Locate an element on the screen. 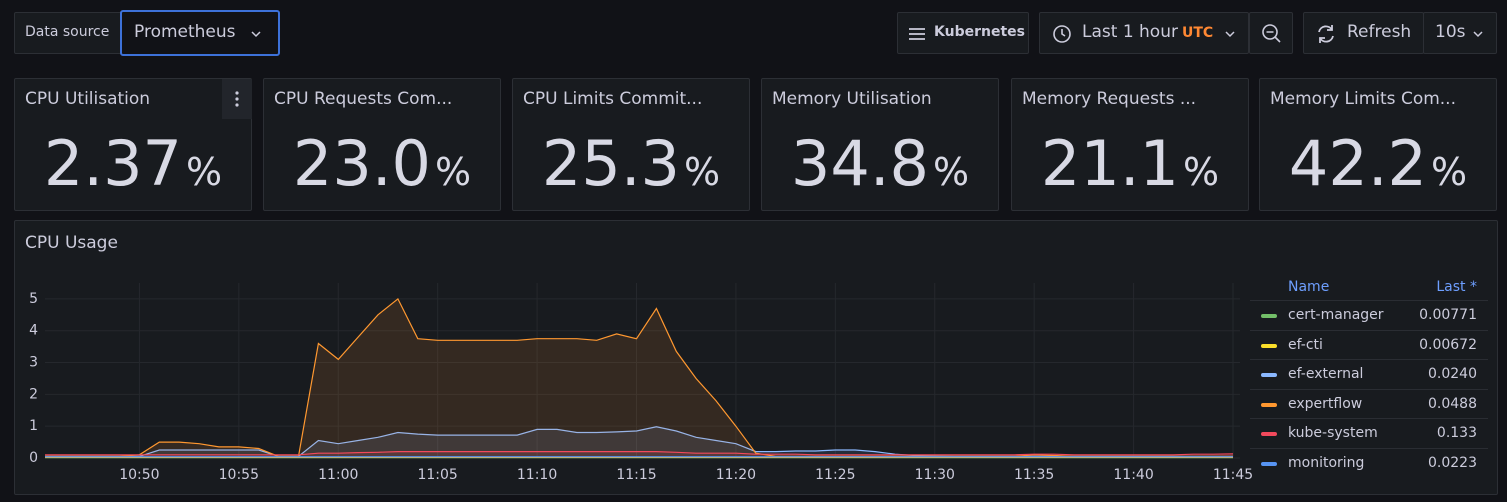  stat-number: 2.37 is located at coordinates (112, 163).